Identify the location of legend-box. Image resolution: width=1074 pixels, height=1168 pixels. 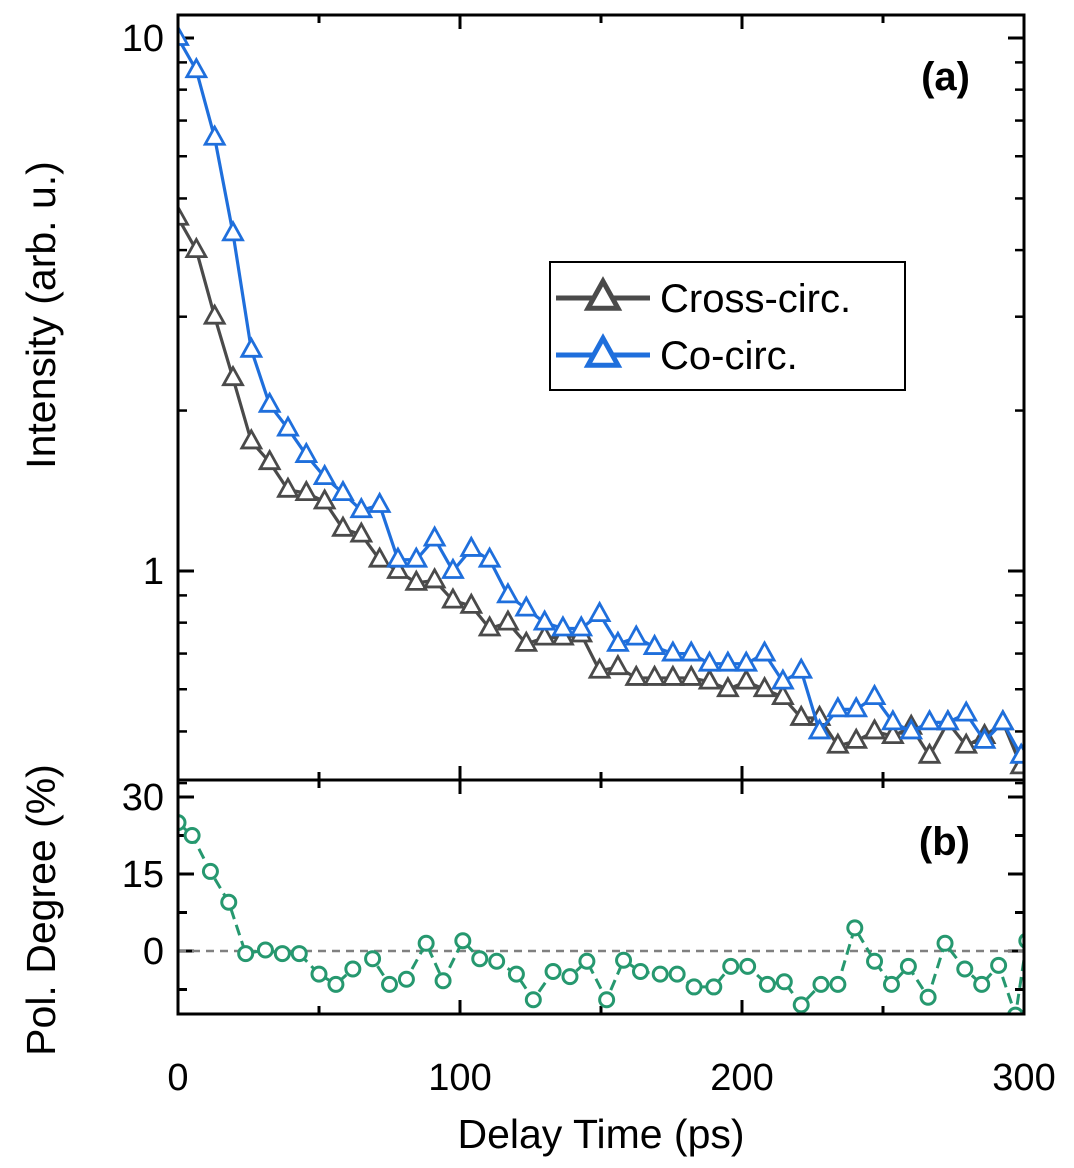
(727, 326).